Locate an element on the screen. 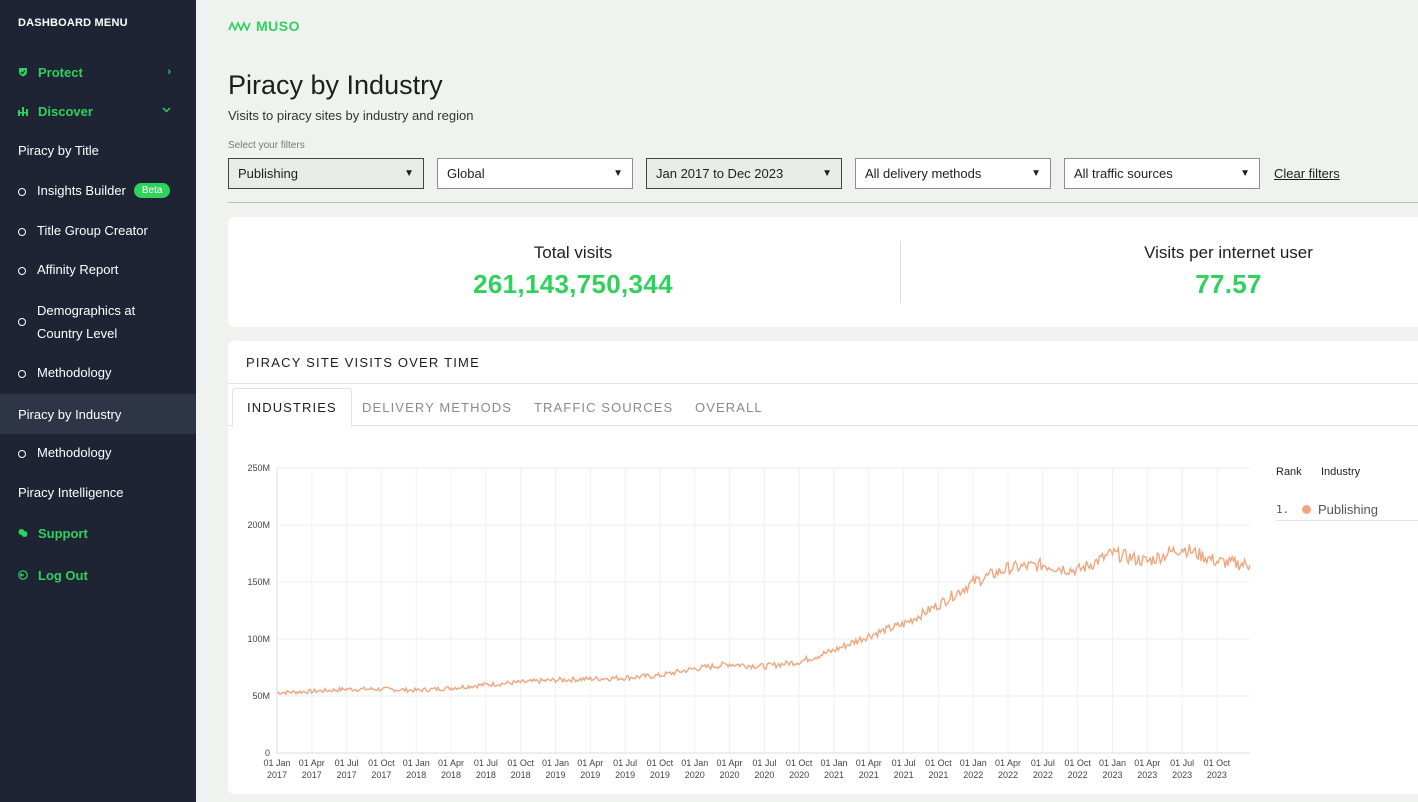 This screenshot has height=802, width=1418. y-tick-label: 0 is located at coordinates (267, 753).